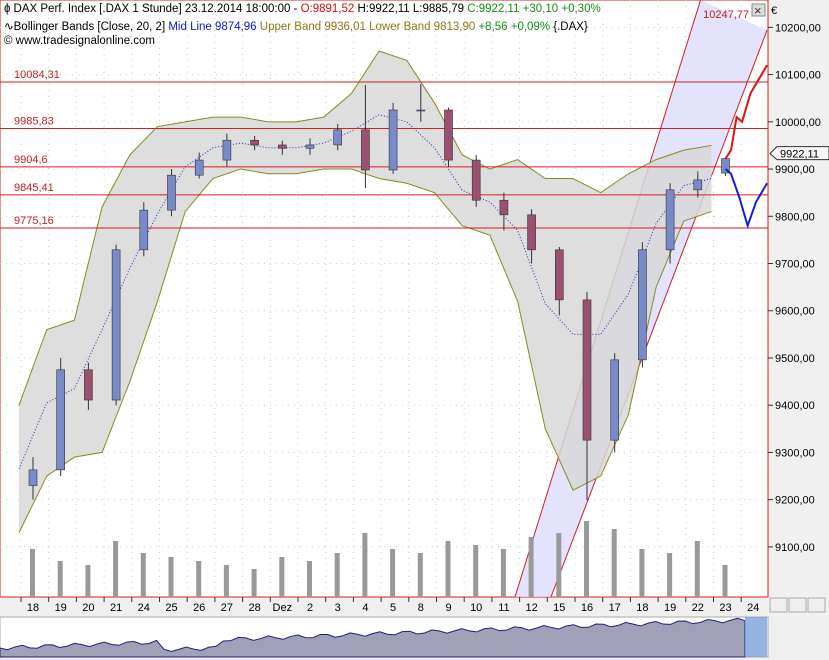 The image size is (829, 660). Describe the element at coordinates (516, 27) in the screenshot. I see `band-change: +8,56 +0,09%` at that location.